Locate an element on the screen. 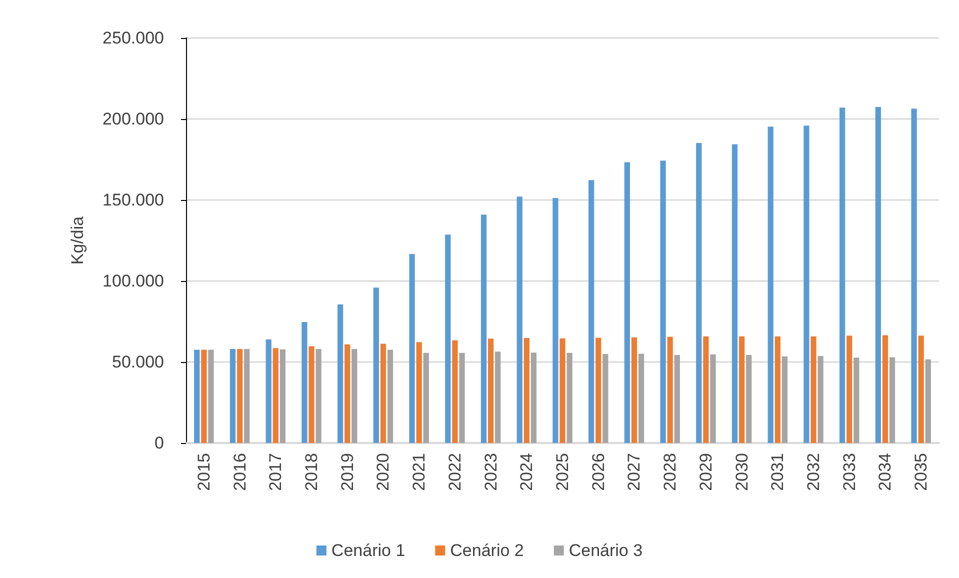 Image resolution: width=959 pixels, height=578 pixels. y-tick-label: 0 is located at coordinates (159, 443).